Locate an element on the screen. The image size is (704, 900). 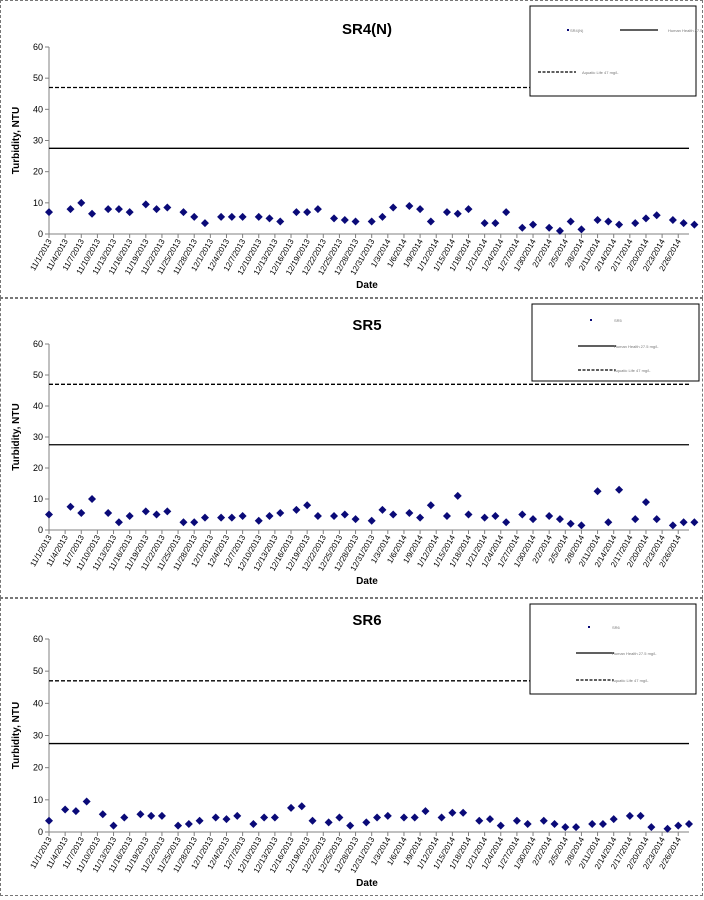
legend-box is located at coordinates (613, 649).